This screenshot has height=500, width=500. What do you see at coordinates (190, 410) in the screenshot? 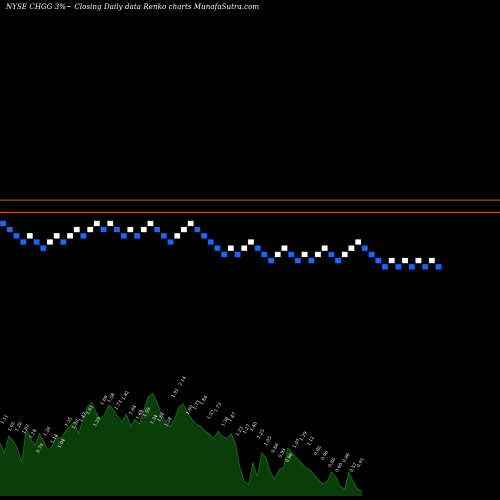
I see `volume-value-label: 1.60` at bounding box center [190, 410].